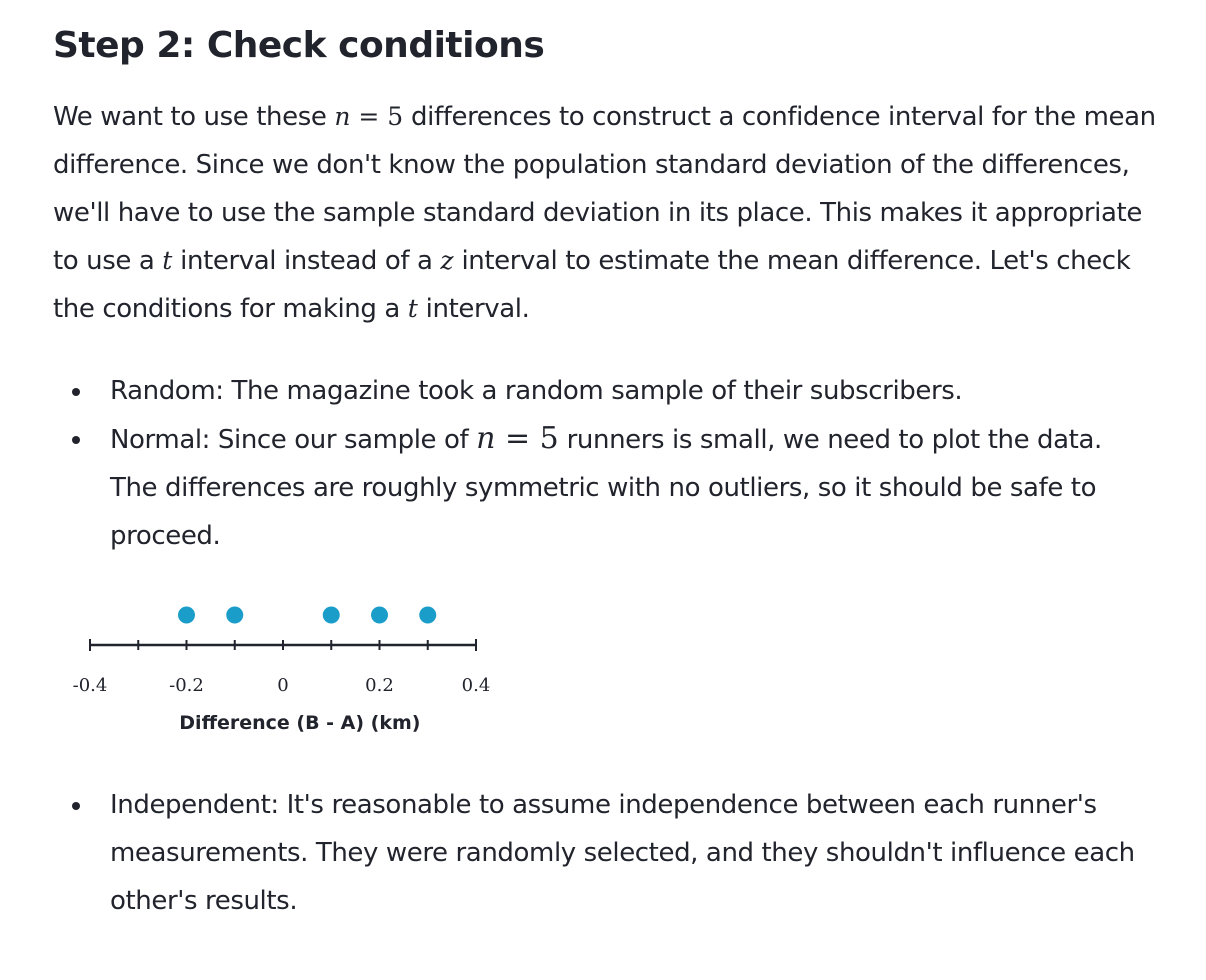 The width and height of the screenshot is (1206, 980). What do you see at coordinates (299, 723) in the screenshot?
I see `x-axis-label: Difference (B - A) (km)` at bounding box center [299, 723].